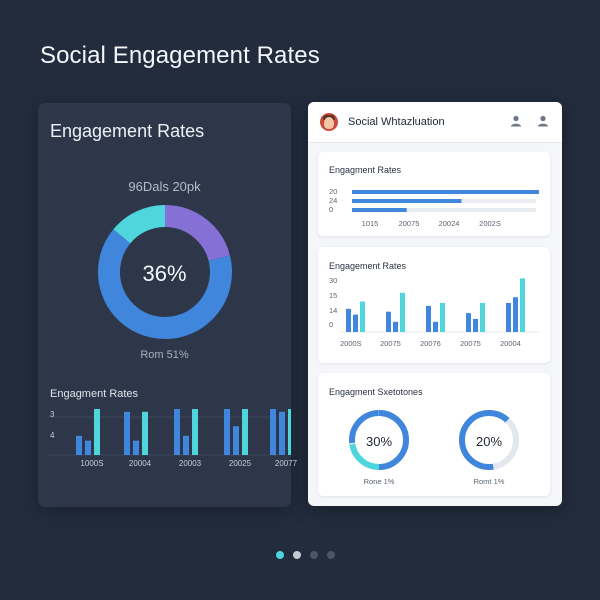  I want to click on panel-title: Engagment Sxetotones, so click(376, 392).